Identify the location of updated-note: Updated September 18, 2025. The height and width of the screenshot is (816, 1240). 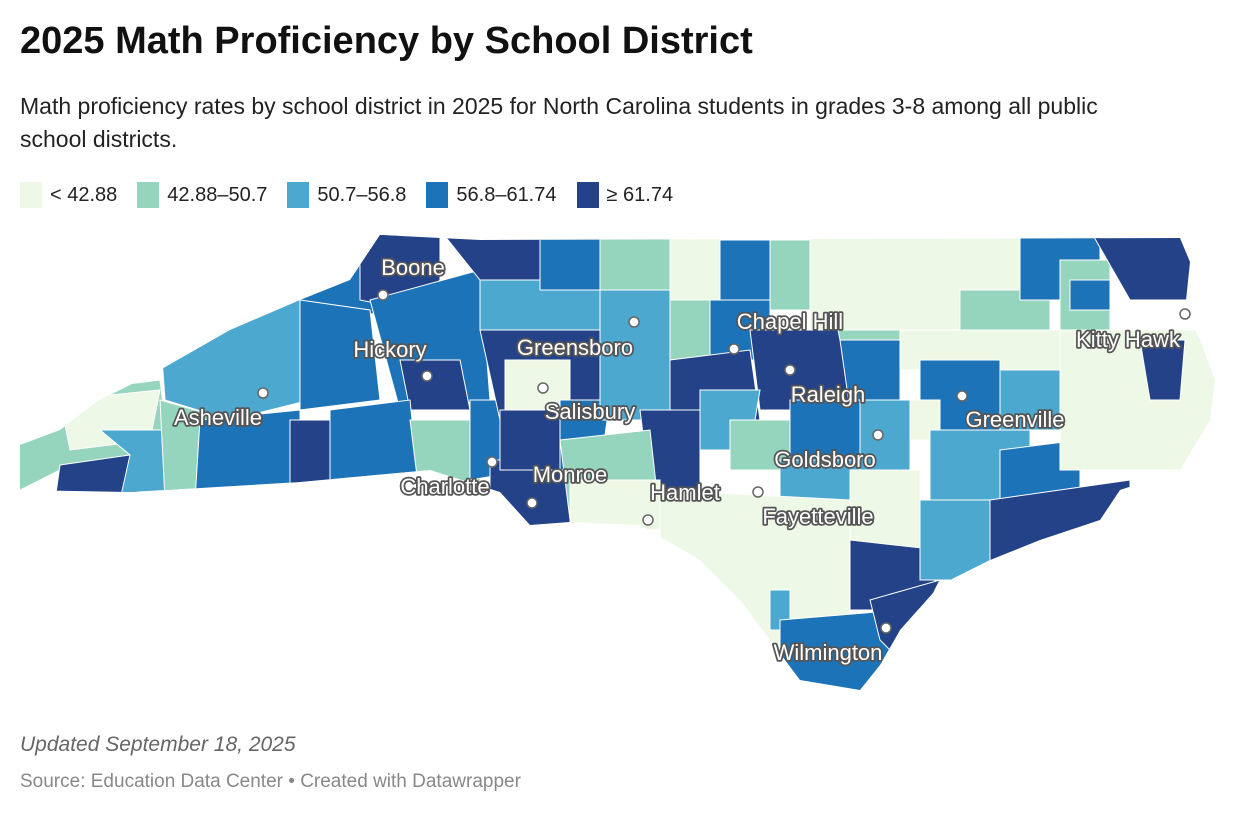
(158, 744).